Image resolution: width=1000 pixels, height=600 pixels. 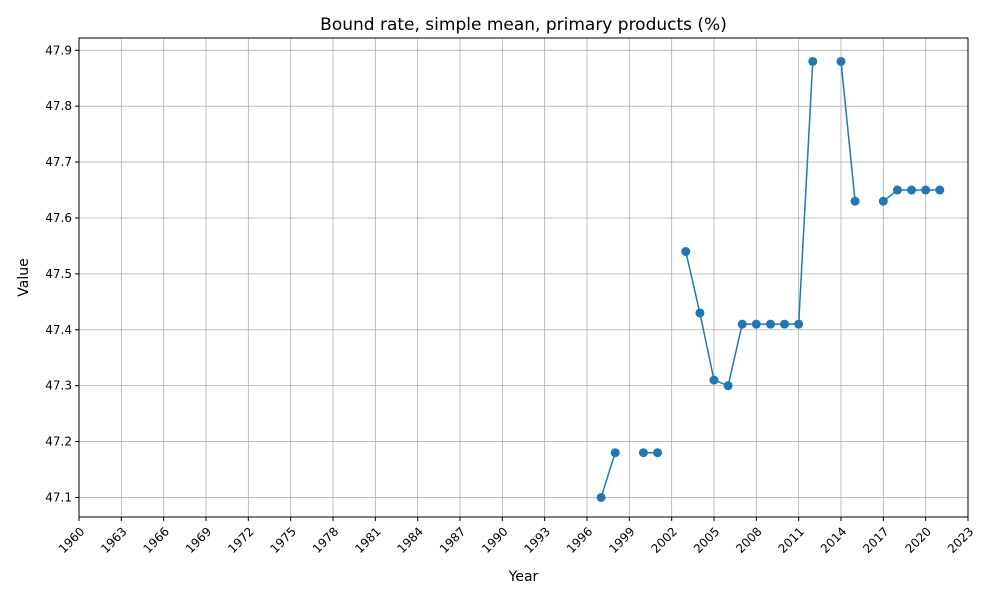 I want to click on y-tick-label: 47.7, so click(x=58, y=162).